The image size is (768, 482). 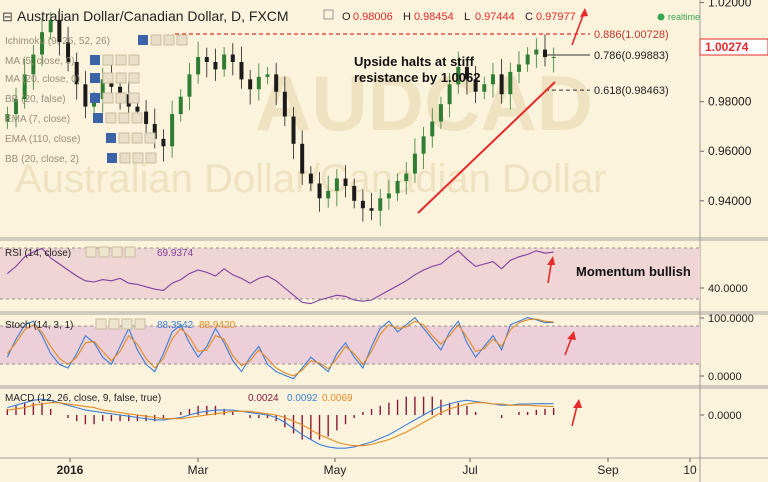 I want to click on collapse-icon: ⊟, so click(x=7, y=16).